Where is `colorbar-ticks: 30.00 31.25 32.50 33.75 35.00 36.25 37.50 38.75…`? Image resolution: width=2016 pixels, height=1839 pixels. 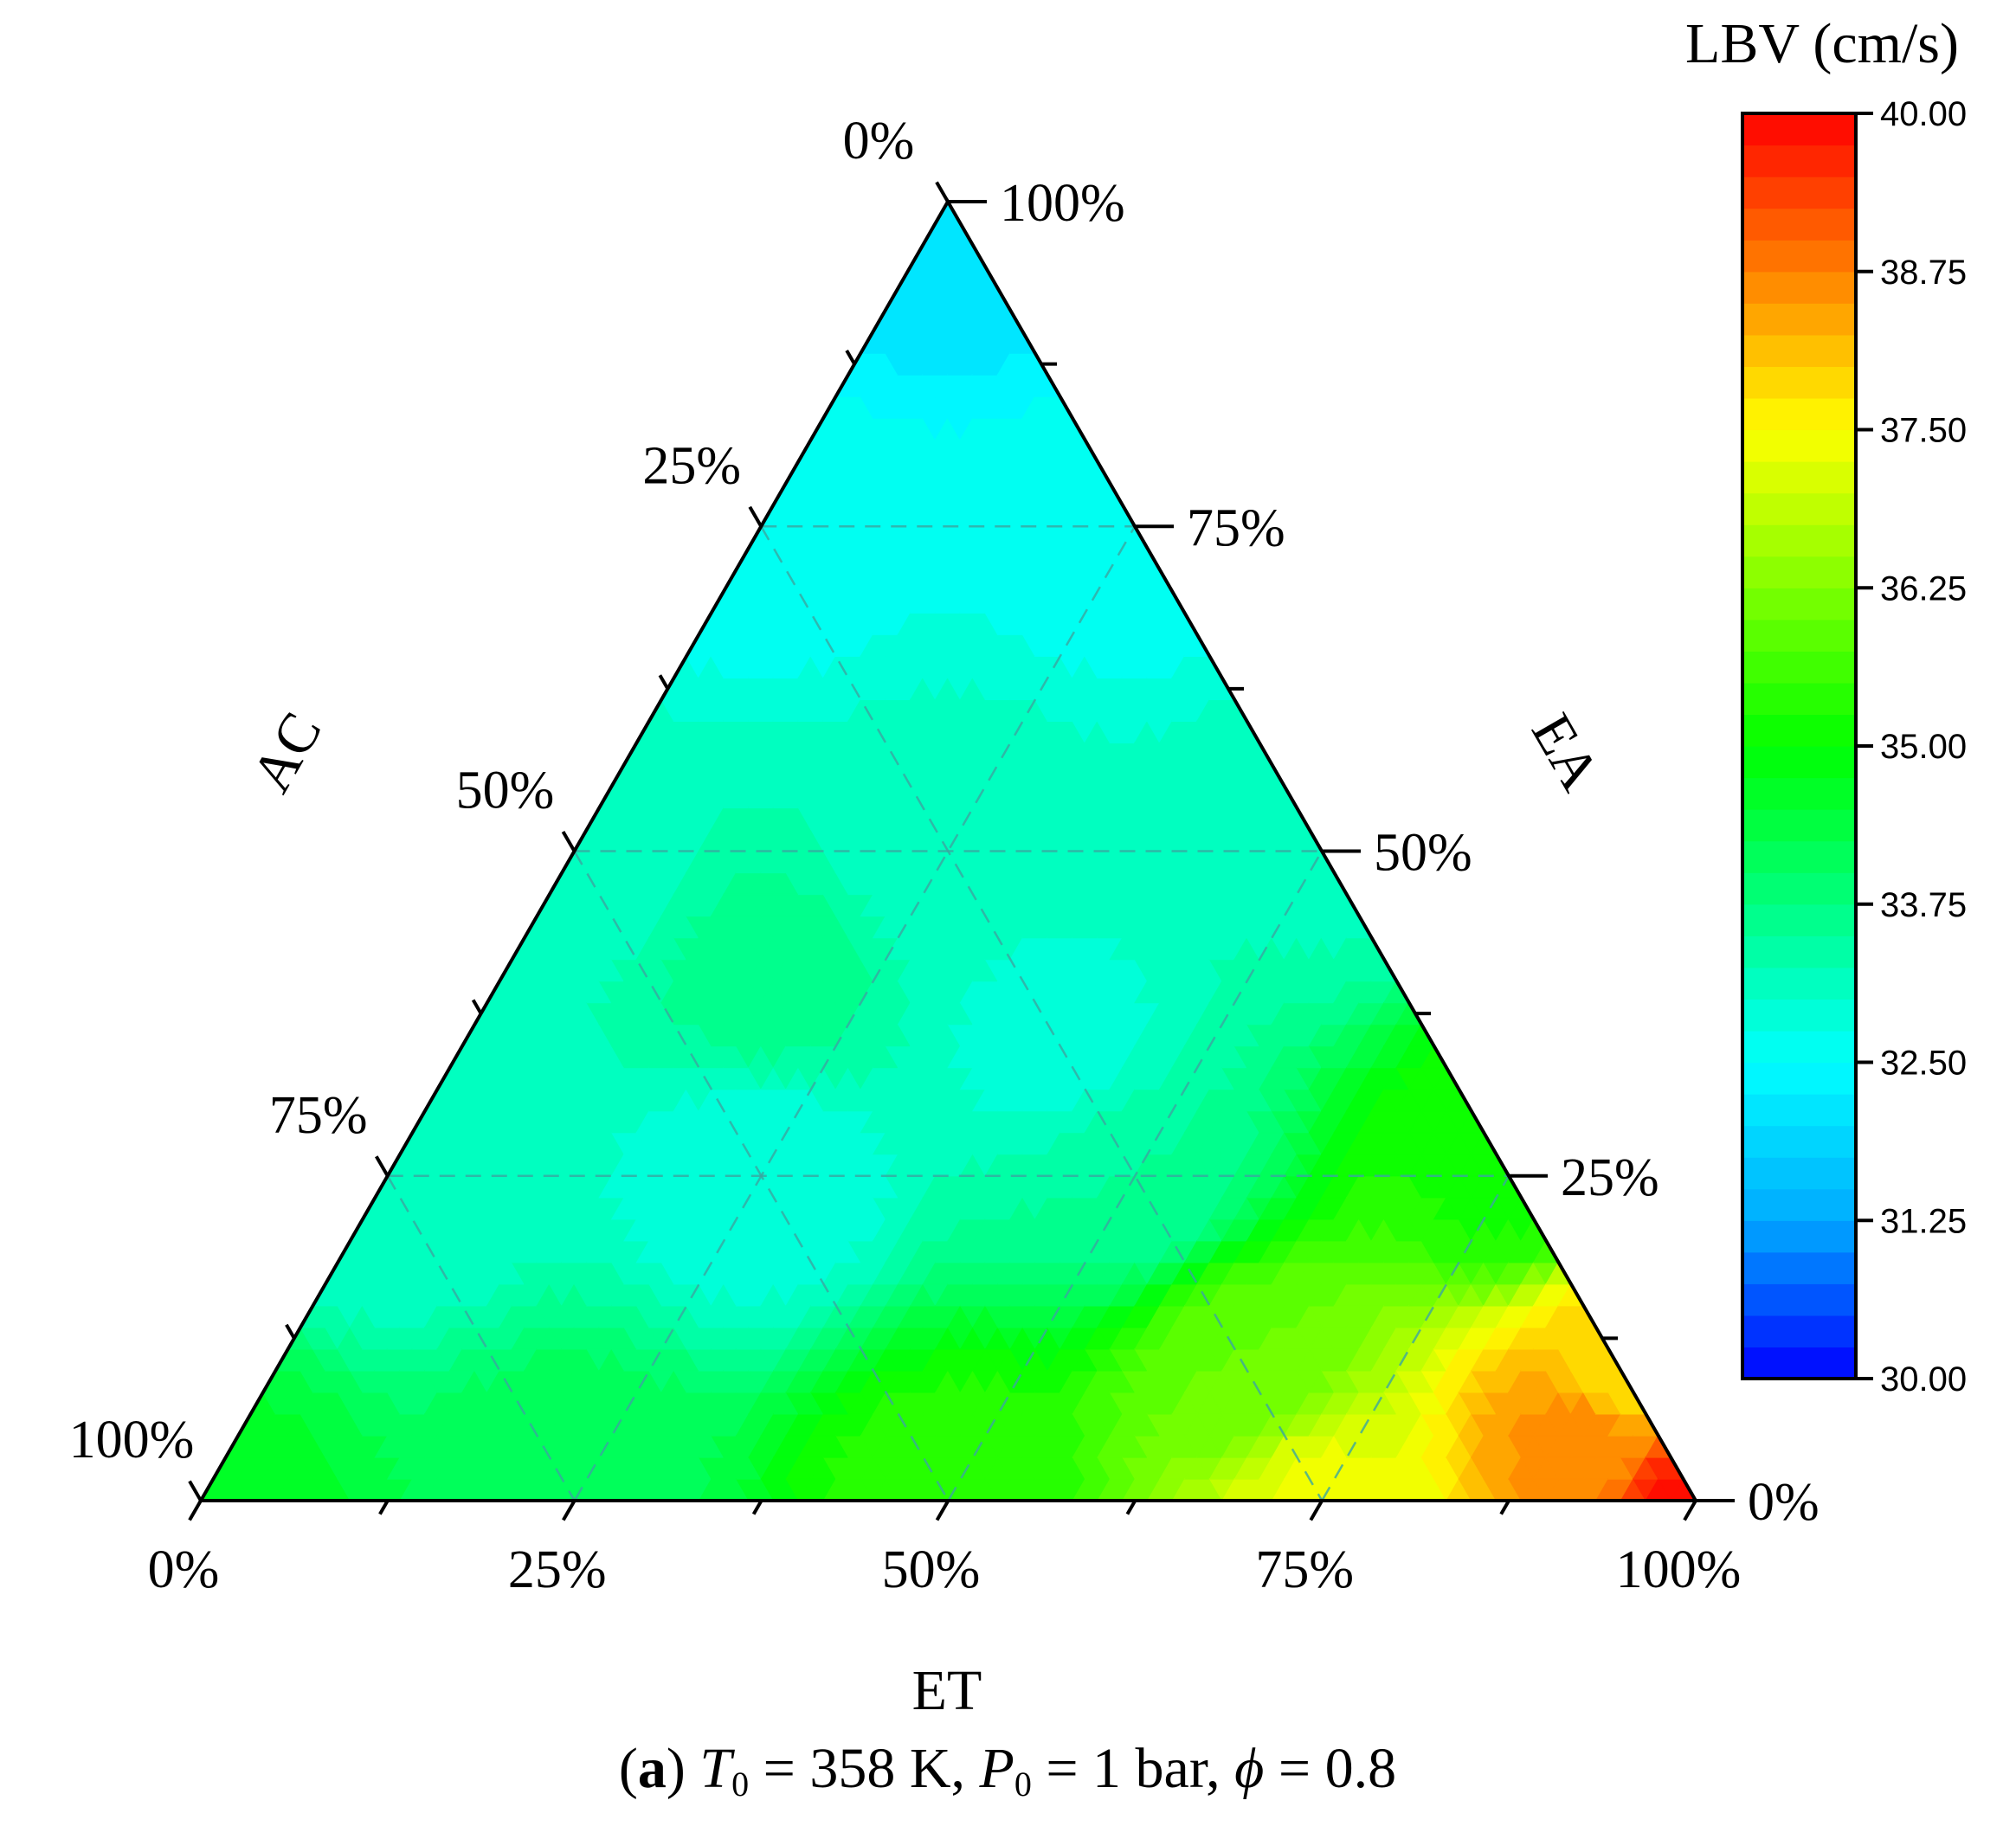
colorbar-ticks: 30.00 31.25 32.50 33.75 35.00 36.25 37.50 38.75… is located at coordinates (1911, 747).